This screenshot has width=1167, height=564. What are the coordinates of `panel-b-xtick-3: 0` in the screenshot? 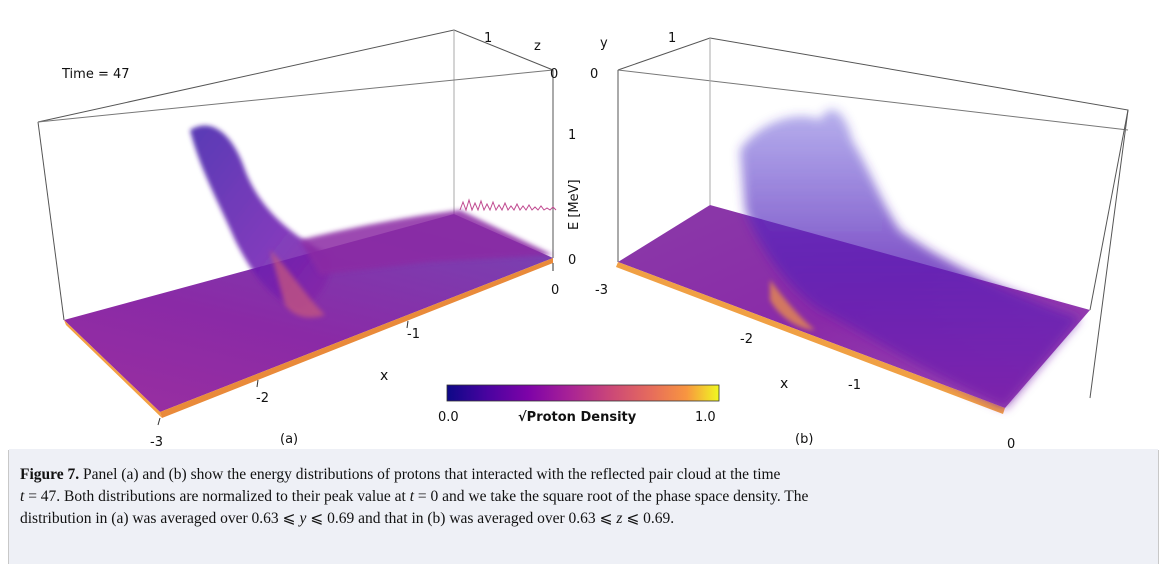 It's located at (1011, 443).